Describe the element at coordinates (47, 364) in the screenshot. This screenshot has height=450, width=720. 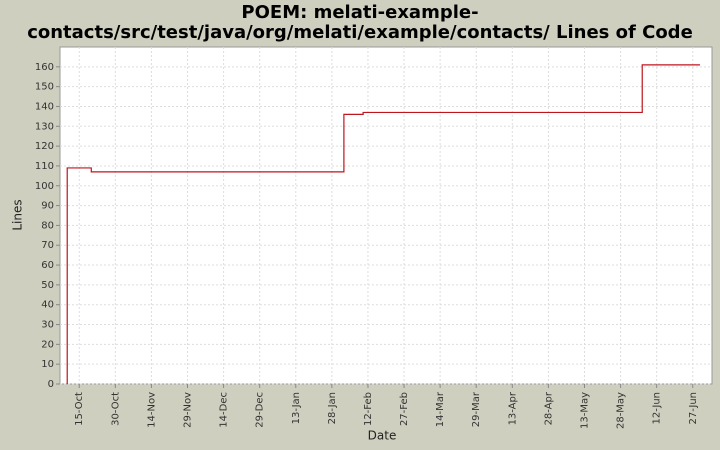
I see `y-tick-label: 10` at that location.